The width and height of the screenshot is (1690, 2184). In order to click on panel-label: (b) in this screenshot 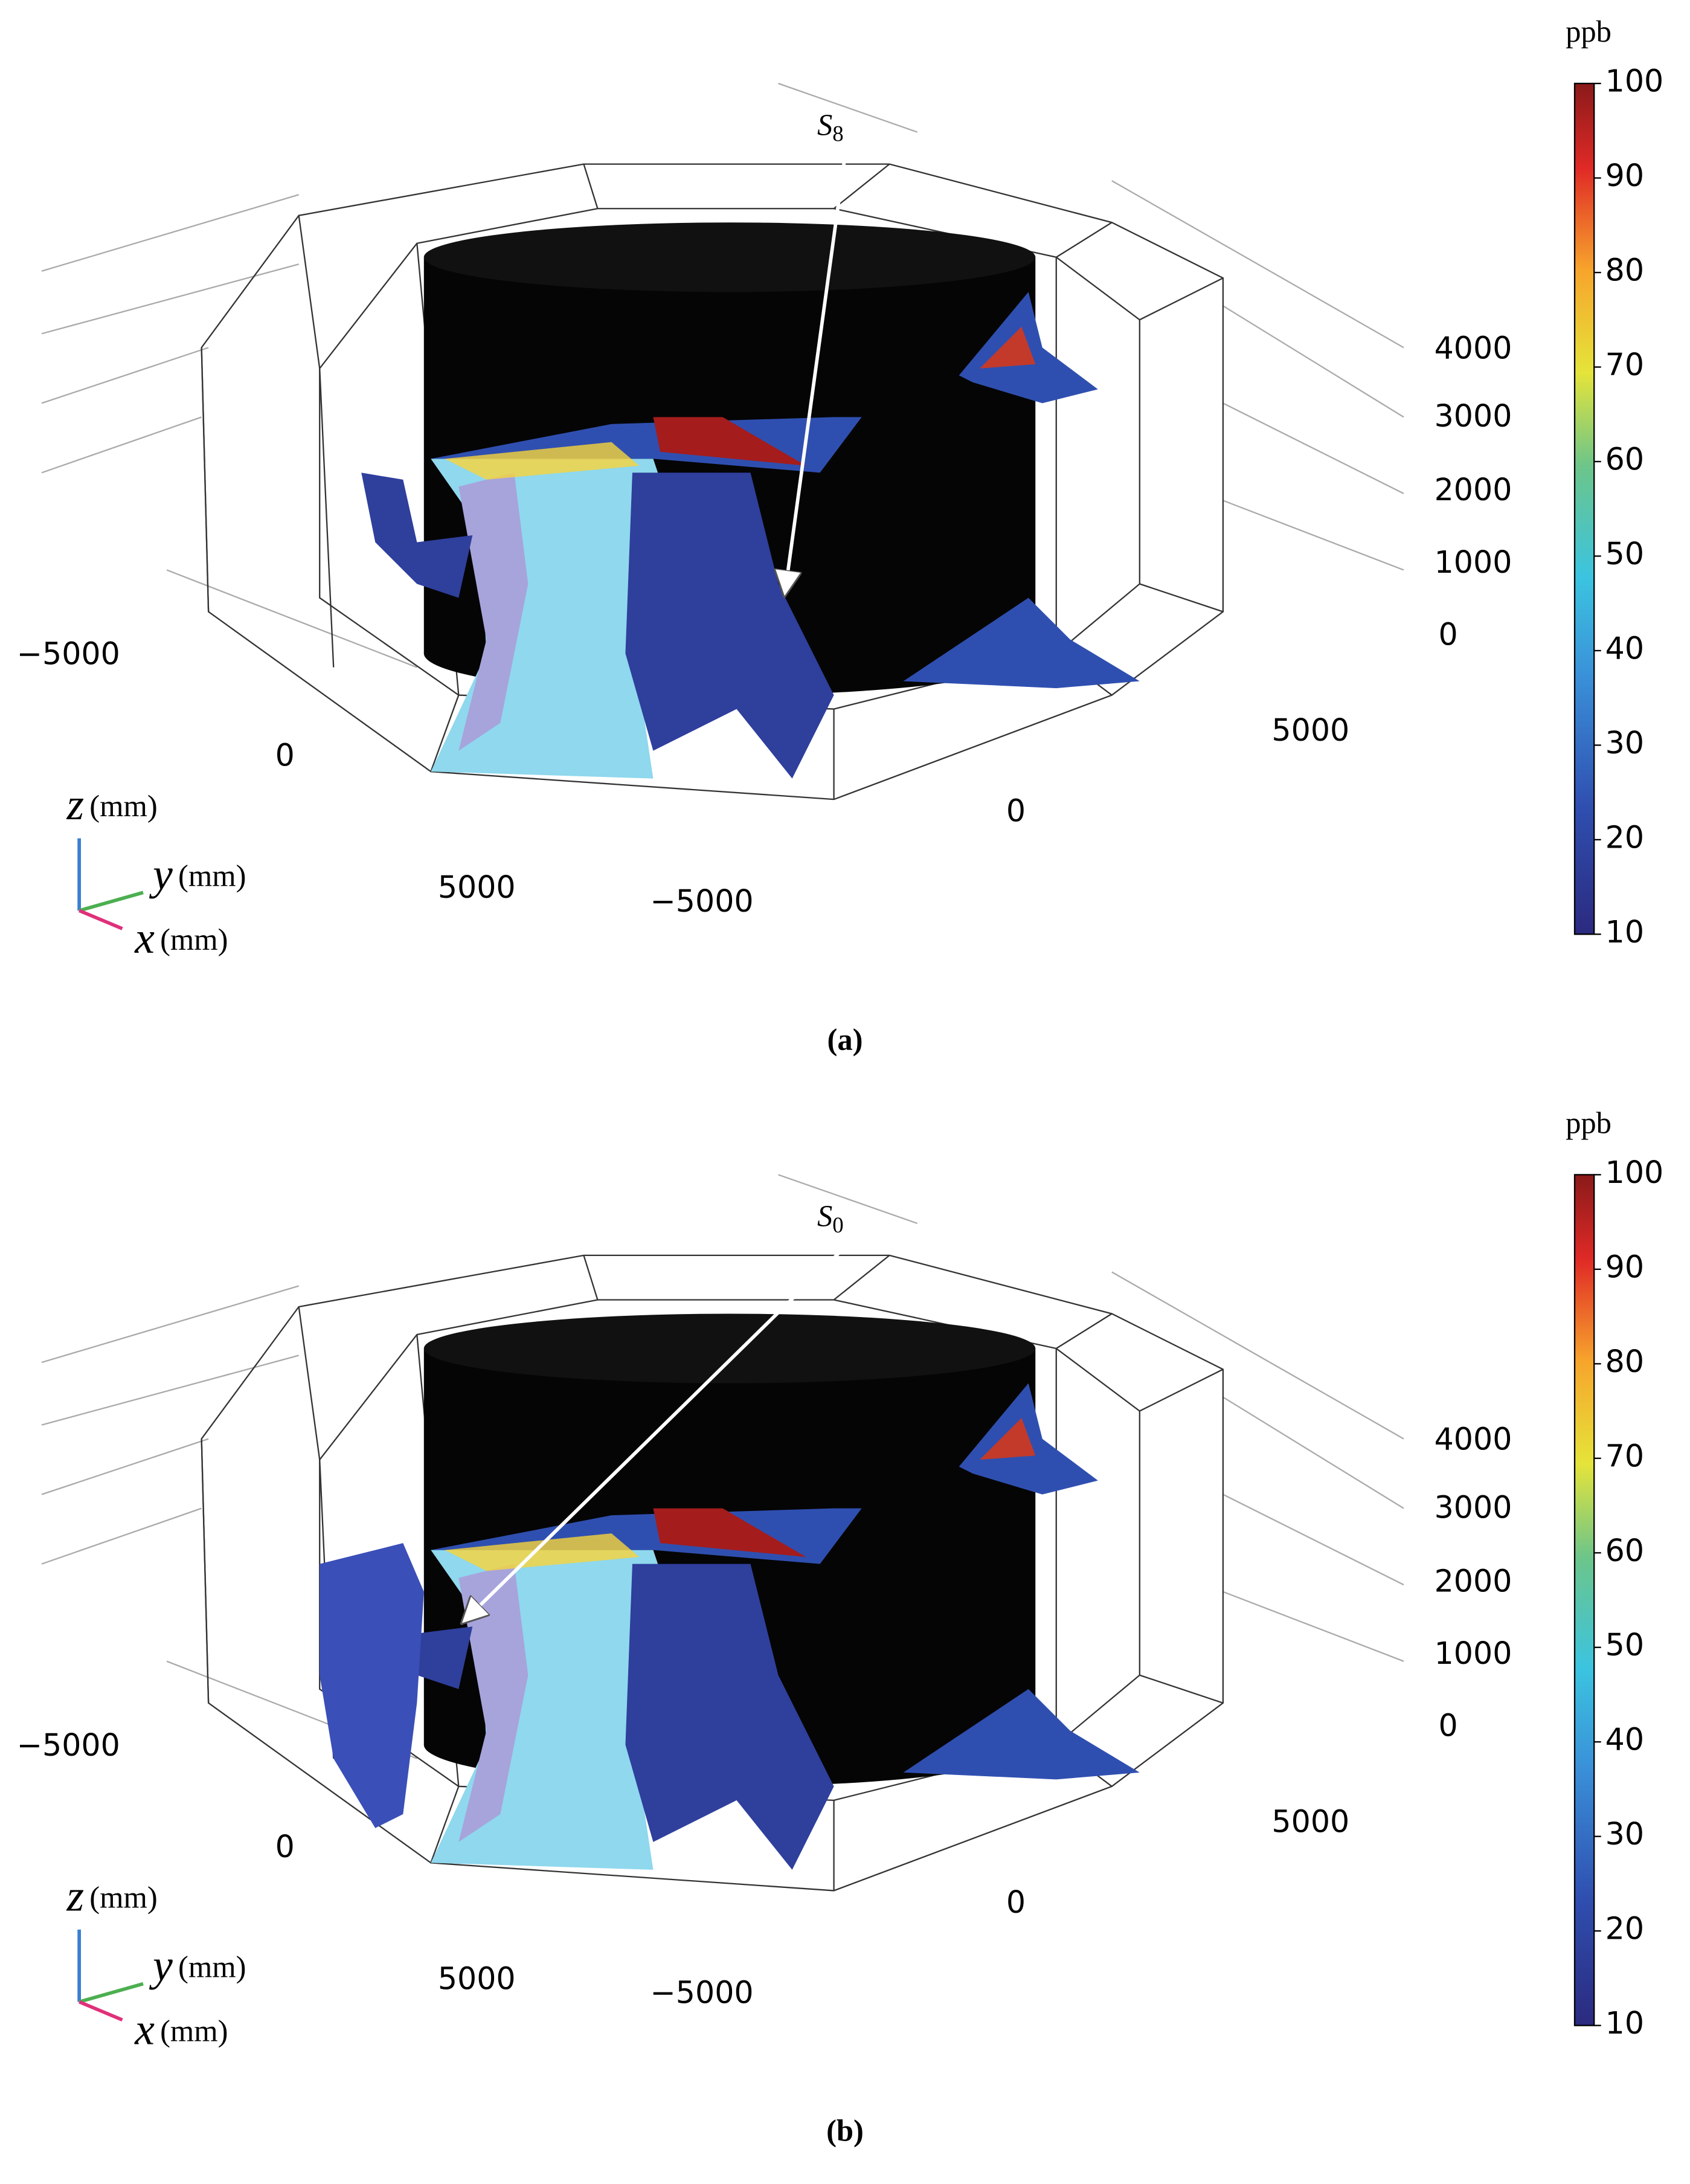, I will do `click(845, 2131)`.